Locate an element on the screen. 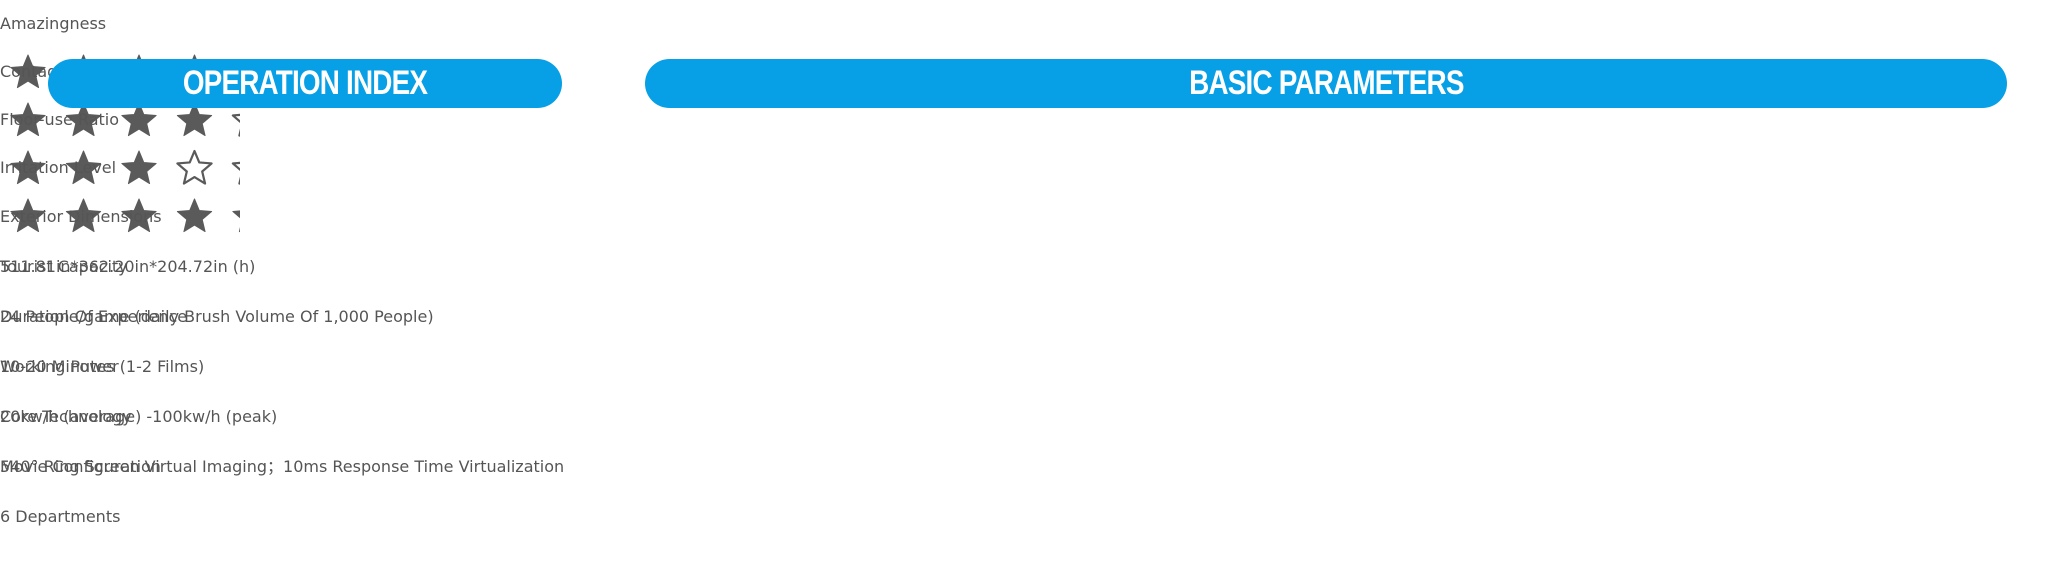 The image size is (2048, 561). rating-label: Floor-use Ratio is located at coordinates (60, 119).